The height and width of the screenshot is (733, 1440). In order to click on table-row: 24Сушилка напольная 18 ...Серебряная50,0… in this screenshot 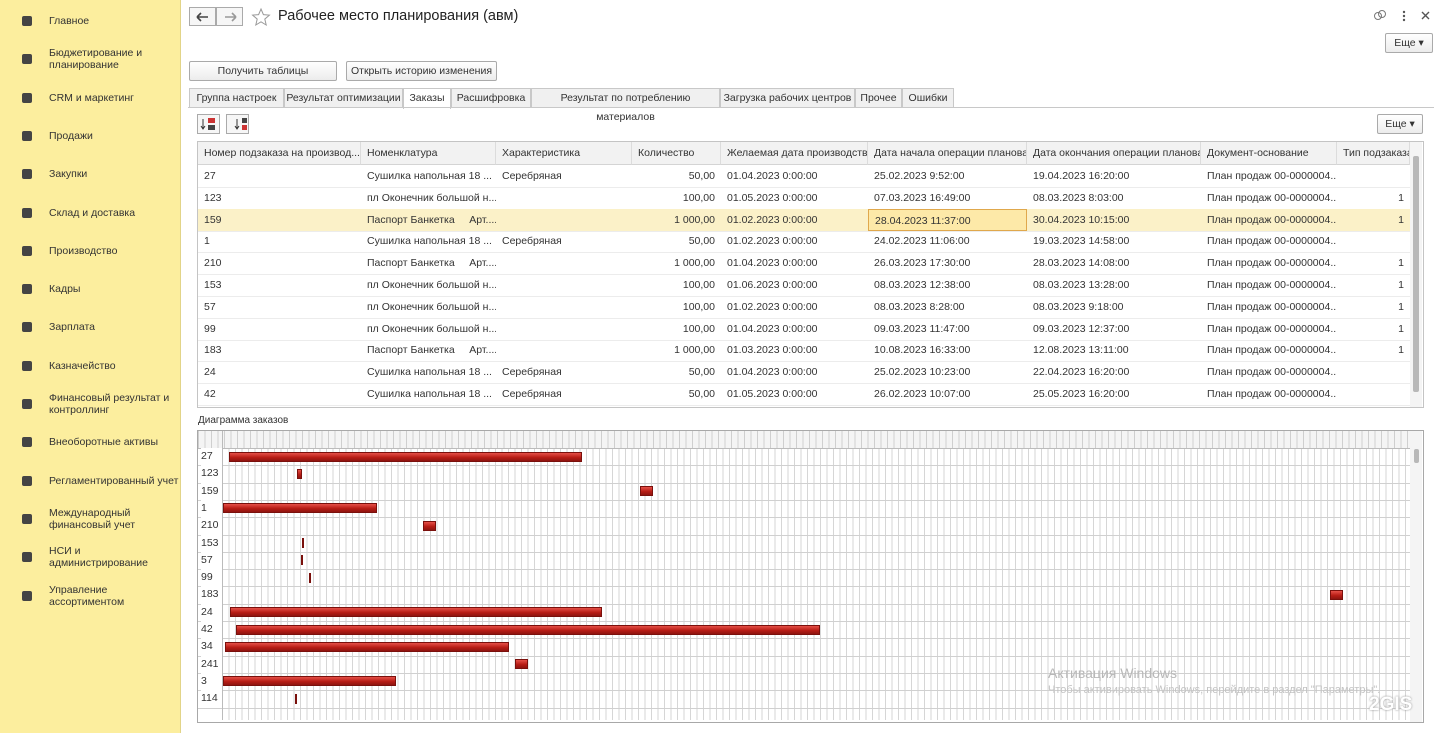, I will do `click(804, 372)`.